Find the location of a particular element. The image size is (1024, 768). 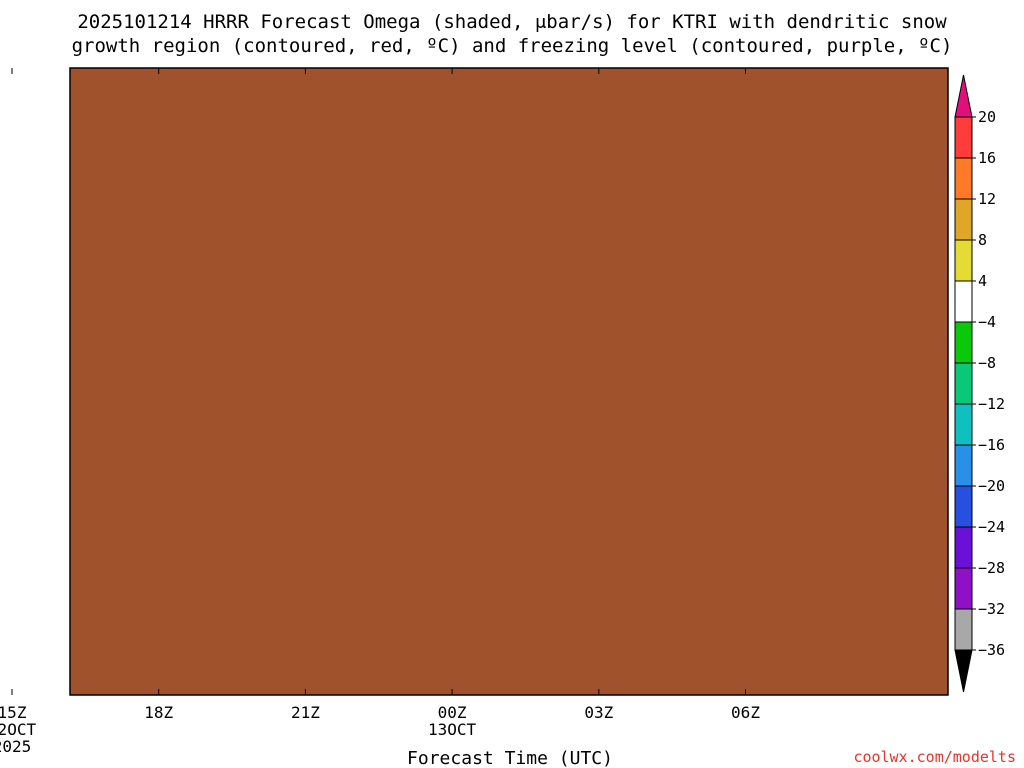

colorbar-label: −24 is located at coordinates (991, 527).